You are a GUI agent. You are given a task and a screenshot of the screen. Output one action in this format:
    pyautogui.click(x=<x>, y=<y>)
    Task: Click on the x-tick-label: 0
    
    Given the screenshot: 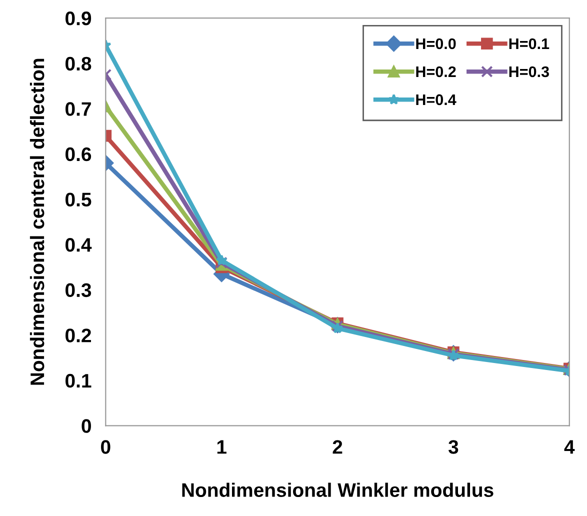 What is the action you would take?
    pyautogui.click(x=105, y=447)
    